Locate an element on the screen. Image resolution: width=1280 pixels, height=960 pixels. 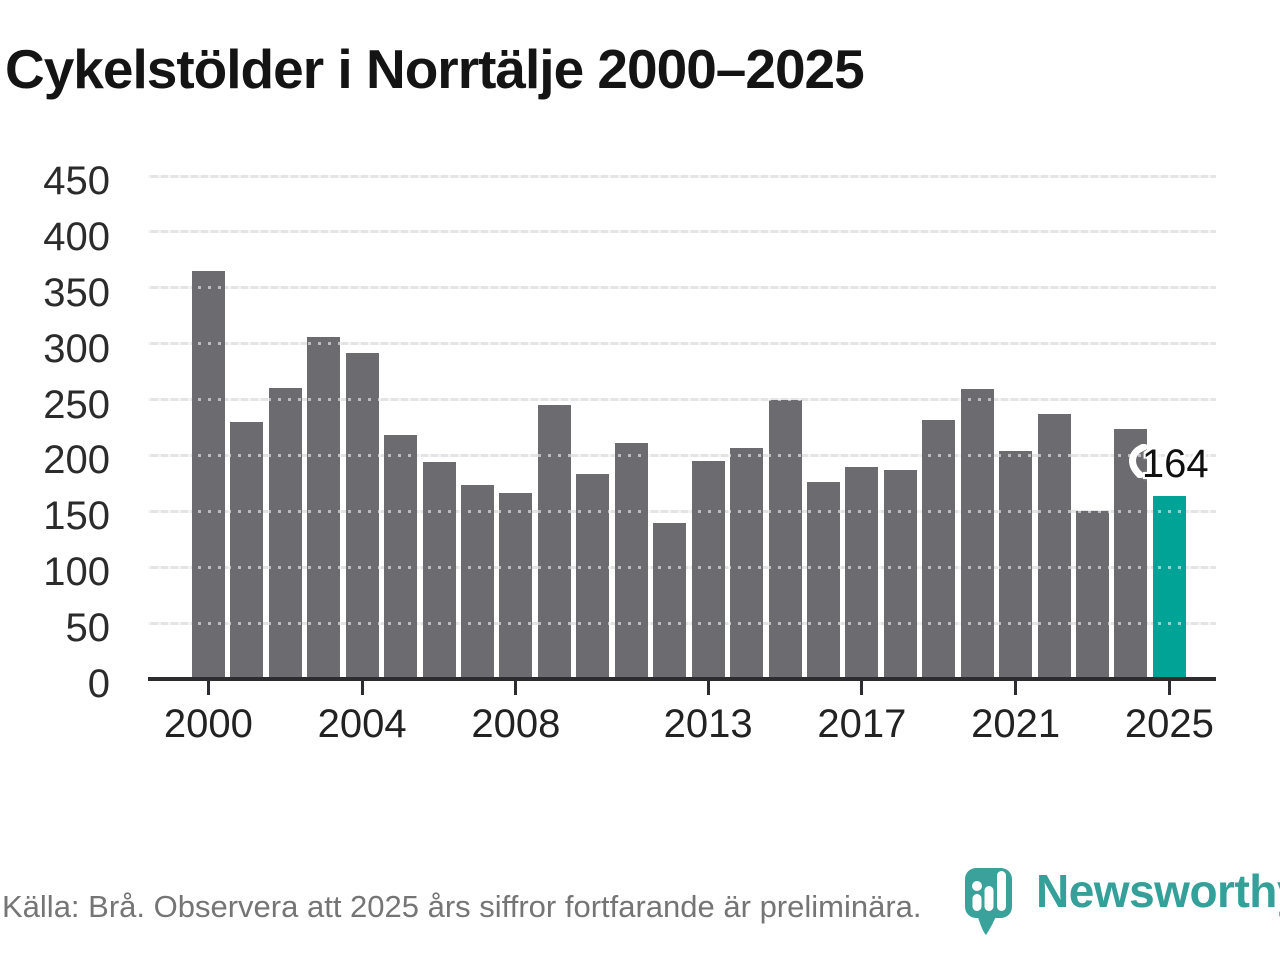
bar-2003 is located at coordinates (324, 507).